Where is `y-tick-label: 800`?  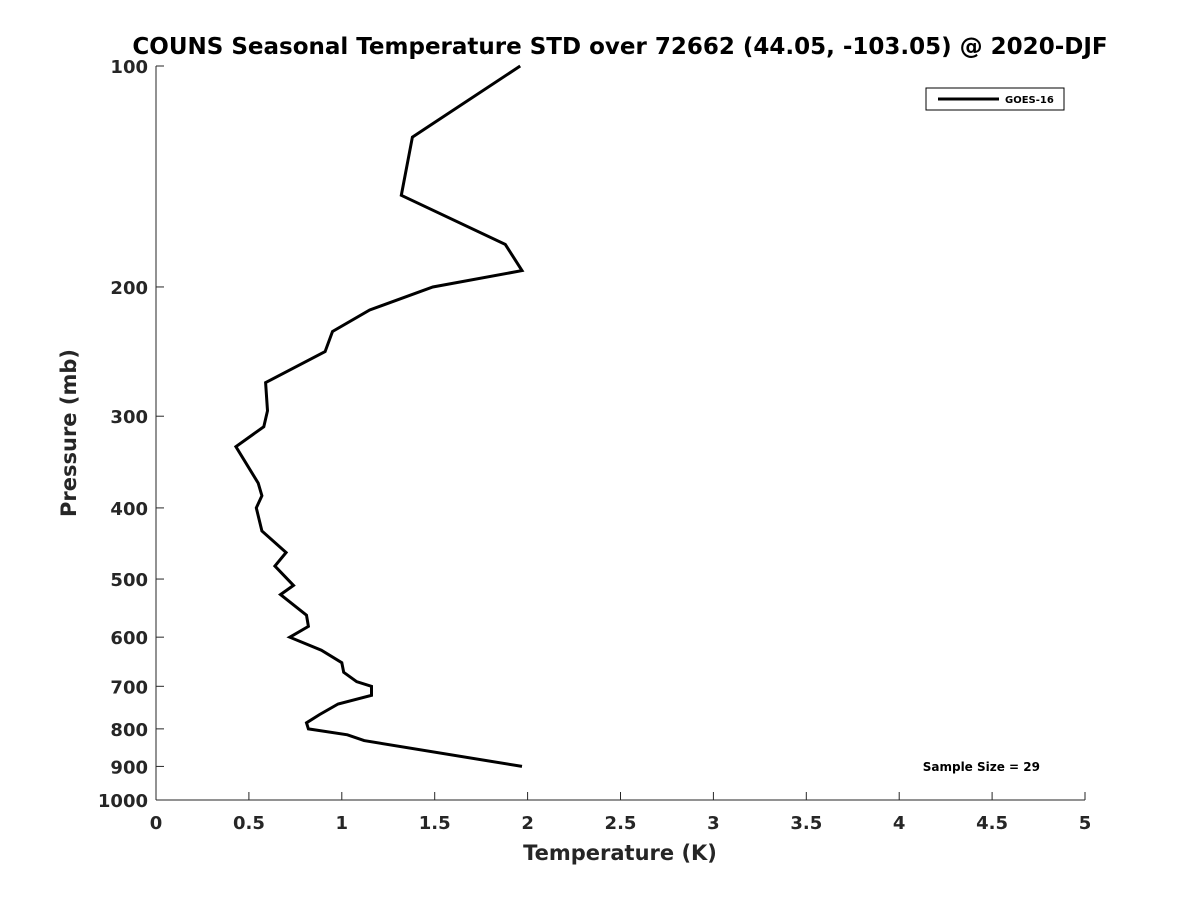 y-tick-label: 800 is located at coordinates (129, 730).